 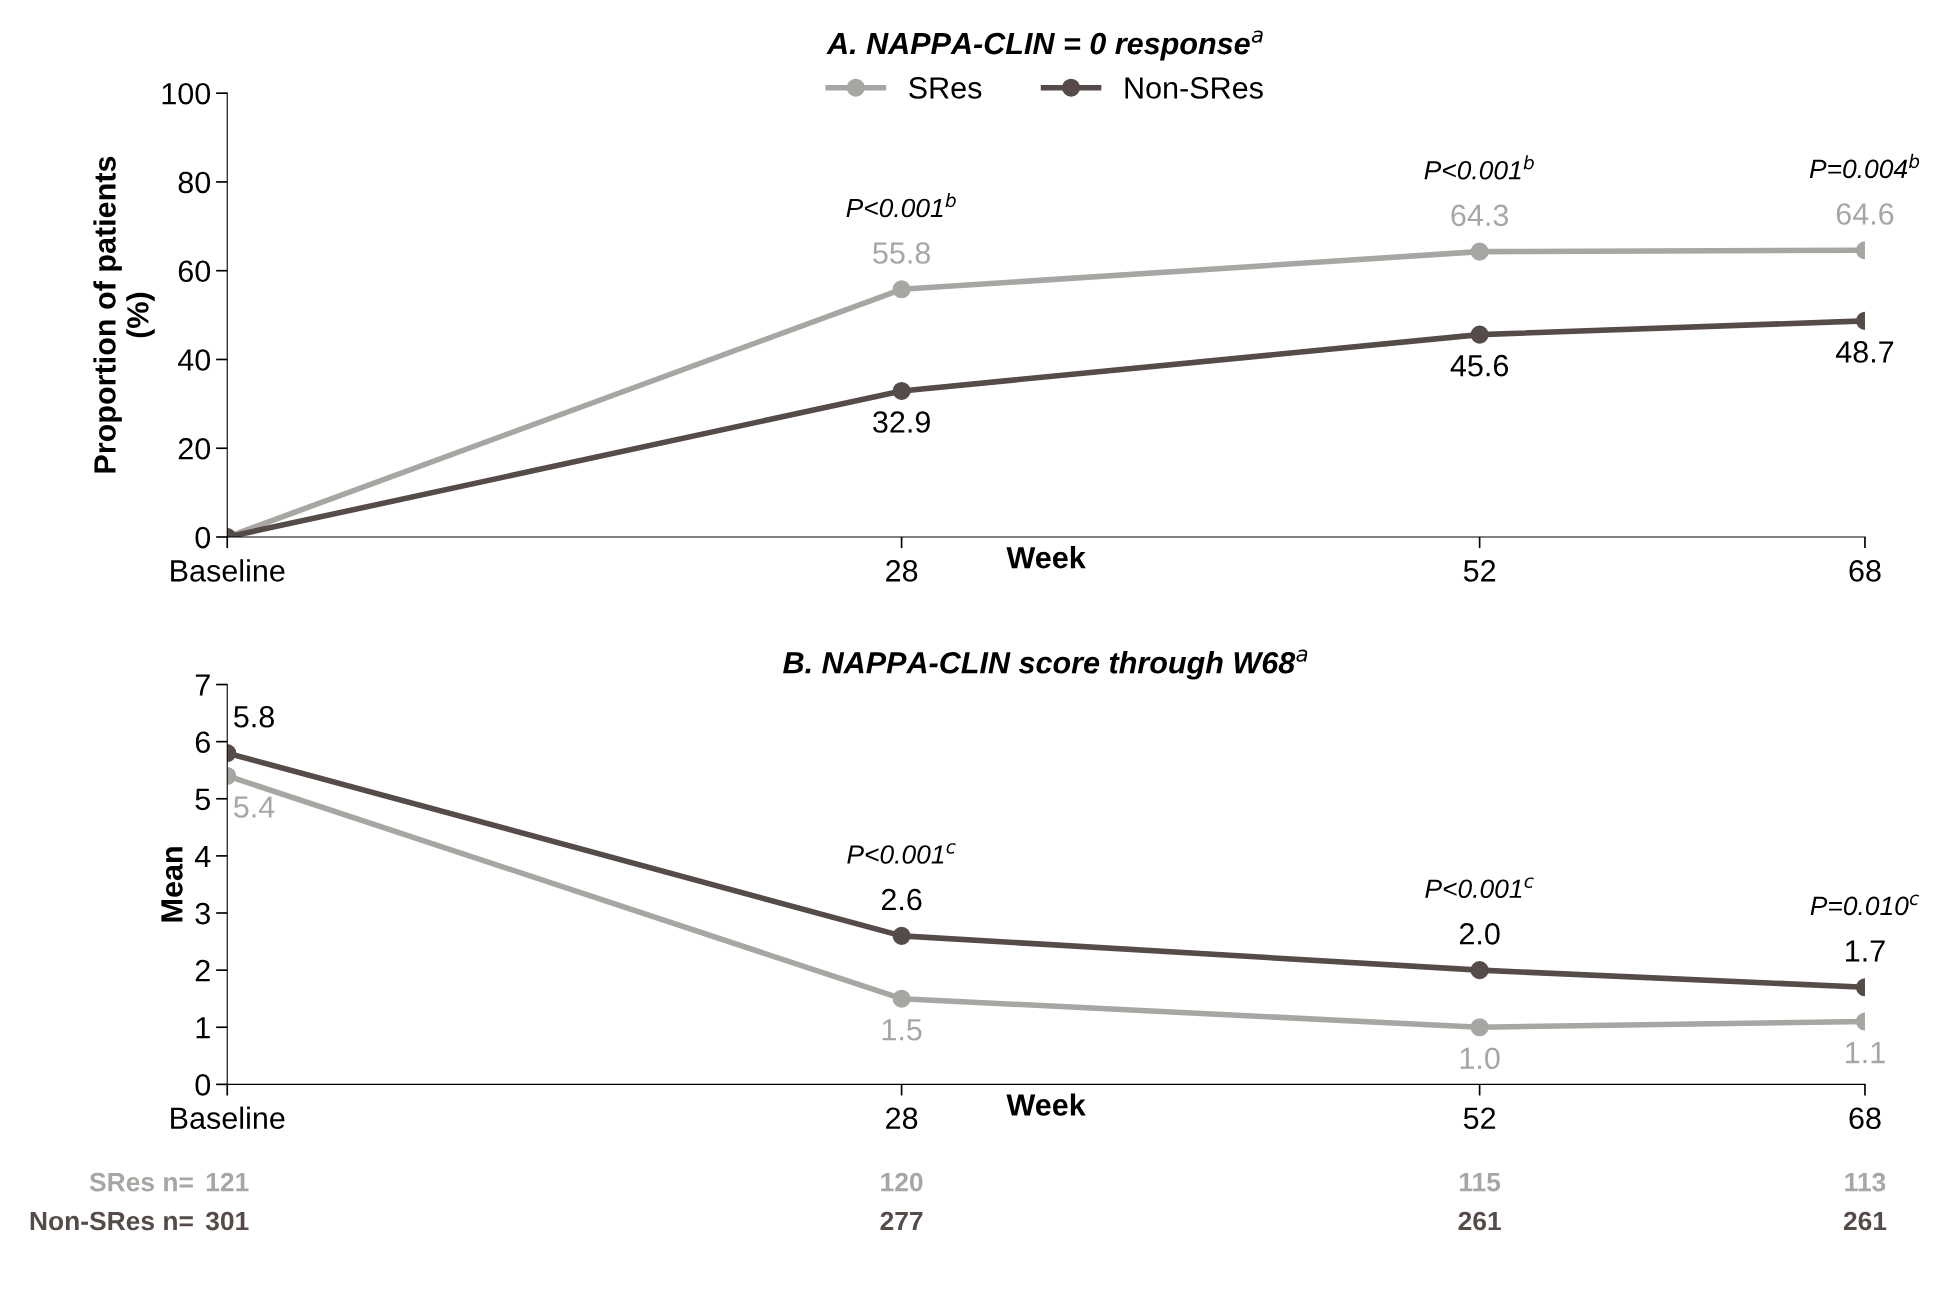 I want to click on y-tick-label: 6, so click(x=202, y=742).